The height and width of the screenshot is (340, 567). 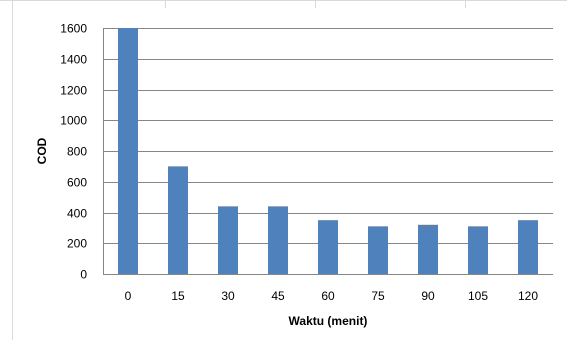 I want to click on y-tick-label: 1000, so click(x=73, y=121).